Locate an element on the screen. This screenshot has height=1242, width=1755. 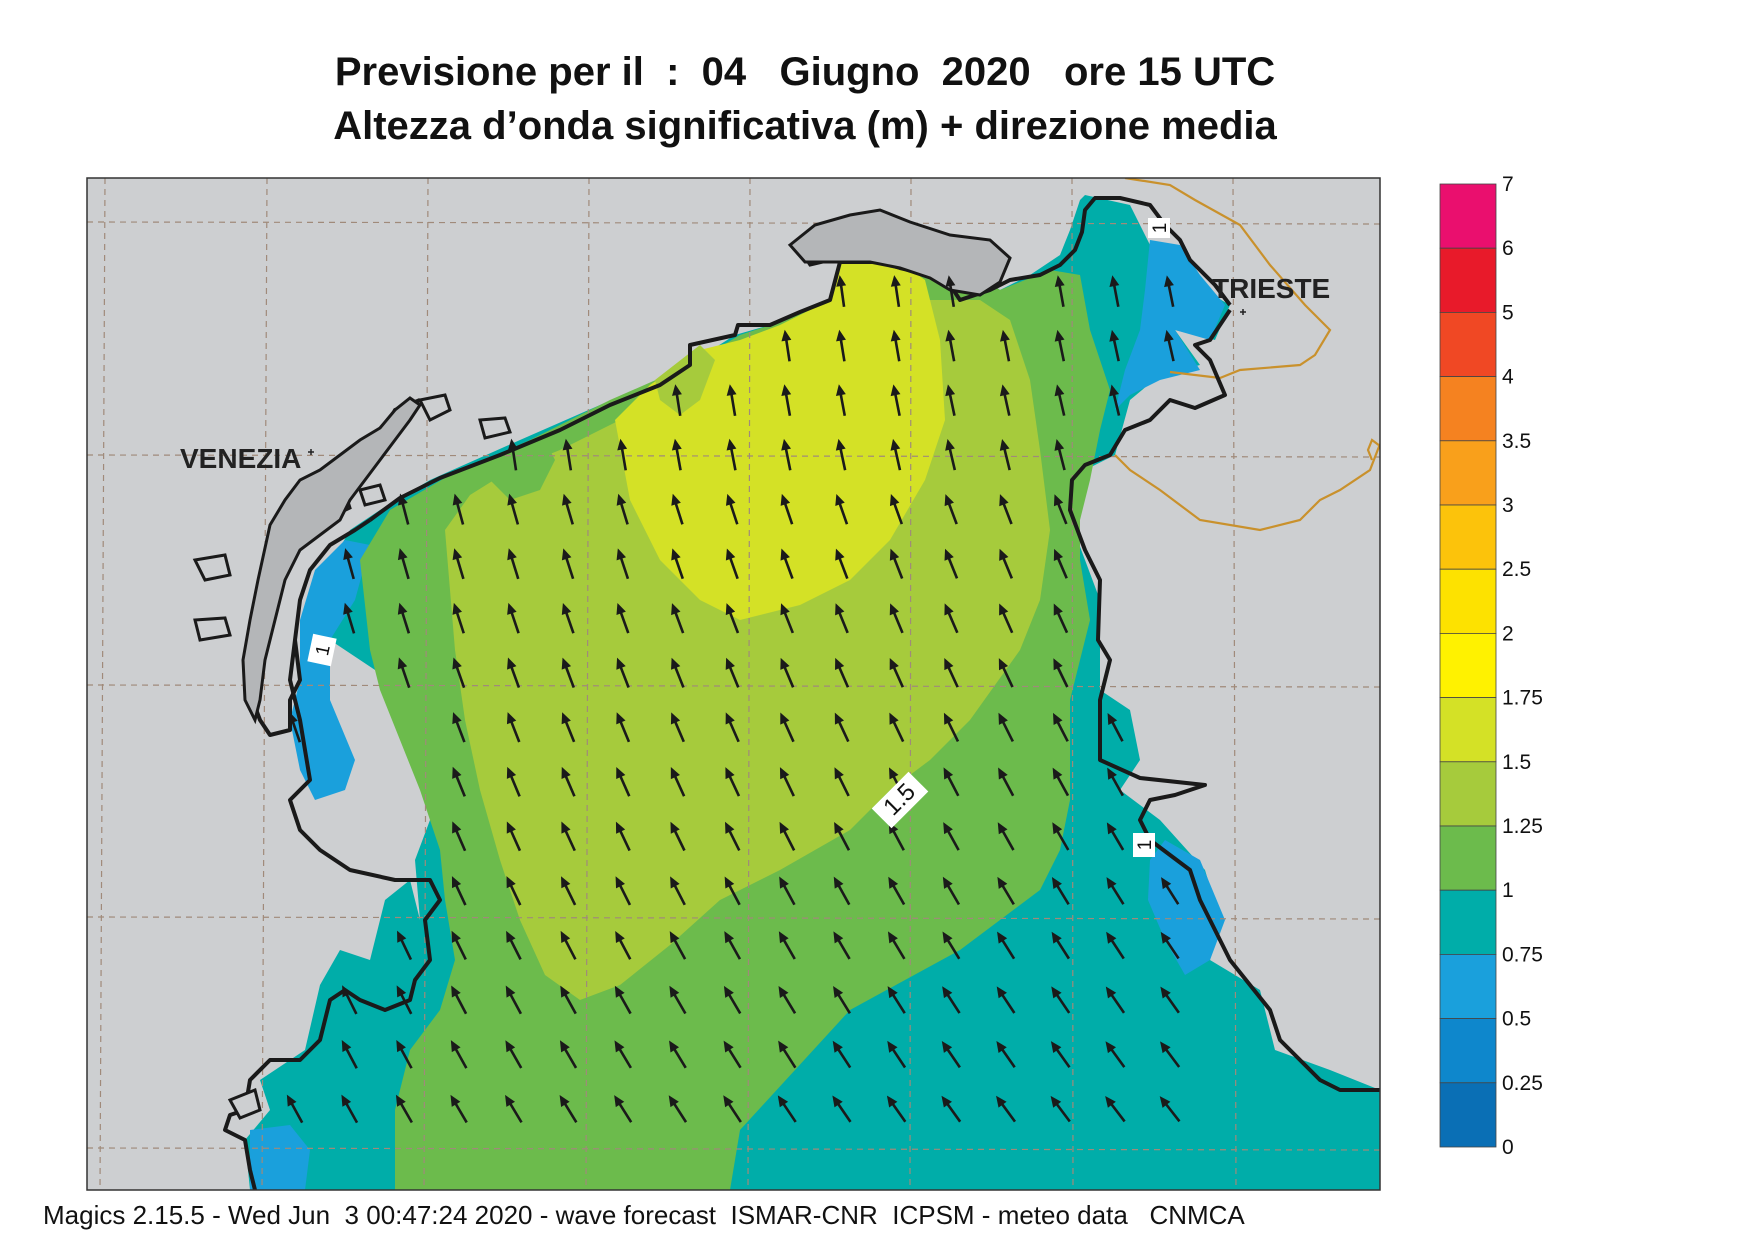
legend-tick-label: 0.5 is located at coordinates (1516, 1019).